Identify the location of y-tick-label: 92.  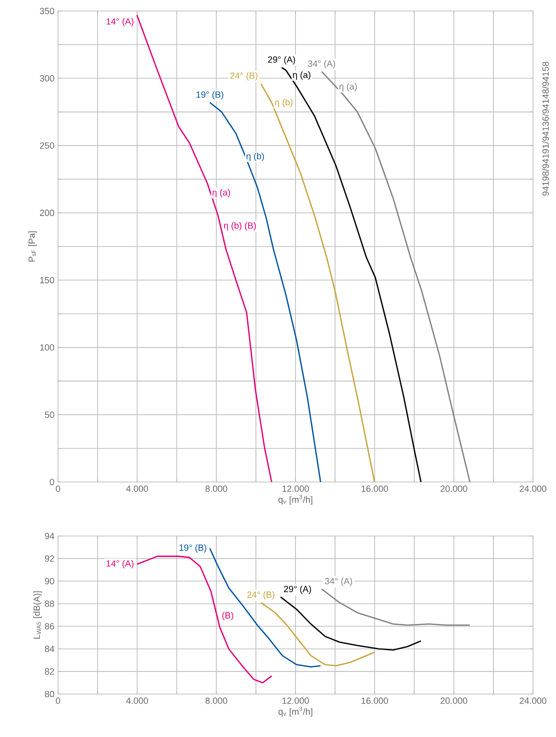
(49, 558).